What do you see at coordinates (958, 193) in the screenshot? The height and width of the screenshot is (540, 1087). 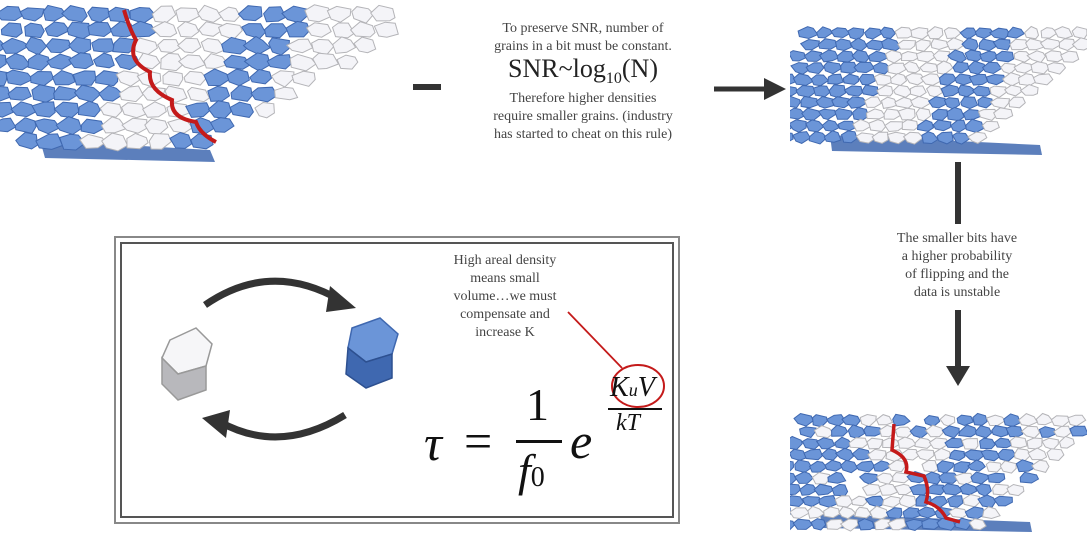 I see `arrow-down-upper-icon` at bounding box center [958, 193].